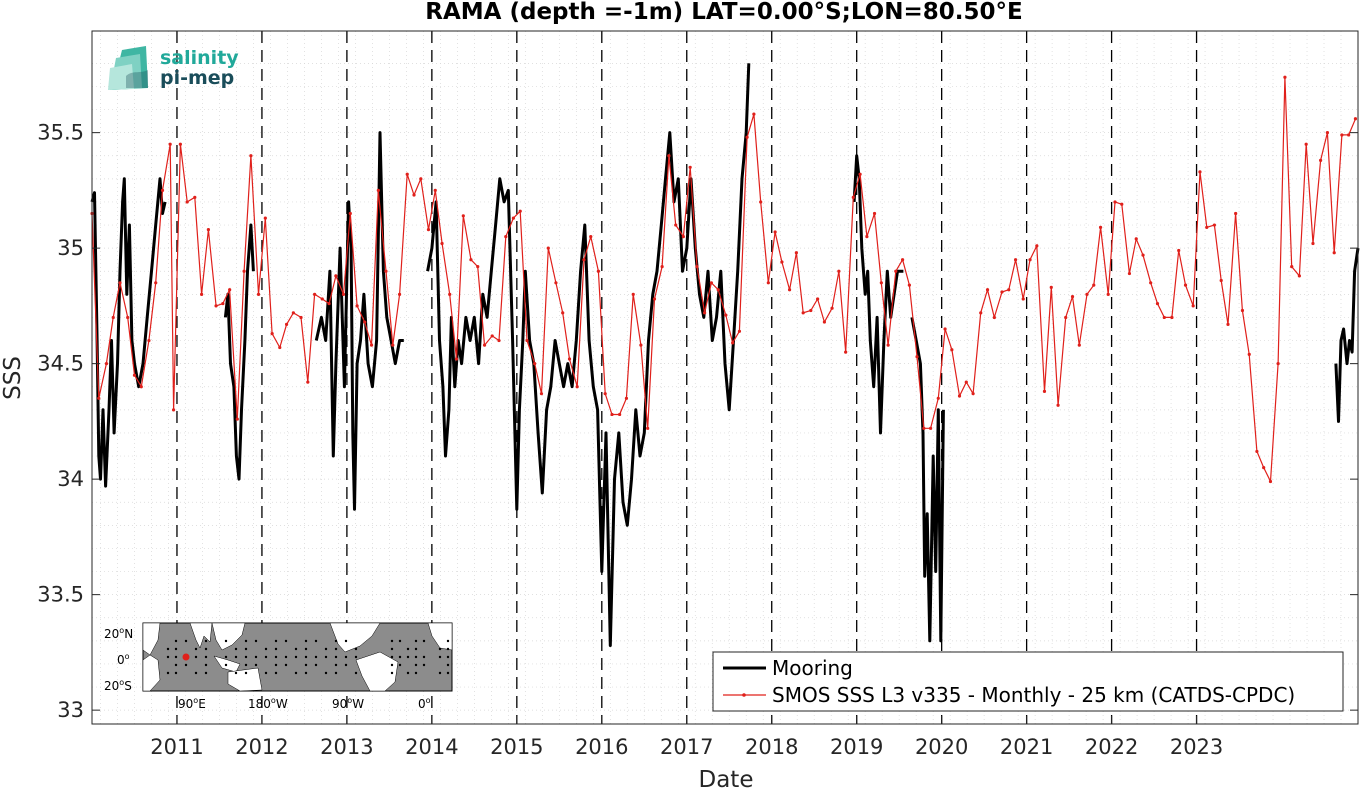  What do you see at coordinates (1111, 747) in the screenshot?
I see `x-tick-label: 2022` at bounding box center [1111, 747].